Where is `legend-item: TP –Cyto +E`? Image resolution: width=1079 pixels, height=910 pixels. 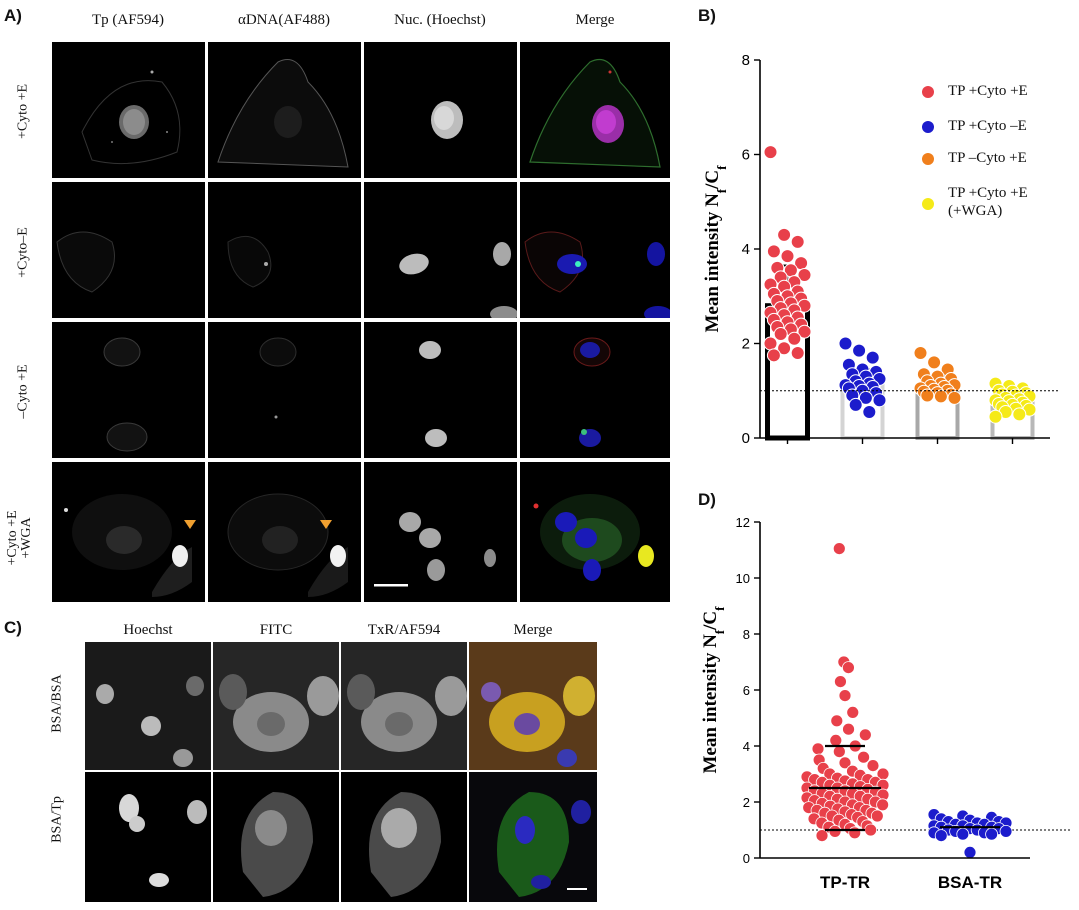
legend-item: TP –Cyto +E is located at coordinates (974, 158).